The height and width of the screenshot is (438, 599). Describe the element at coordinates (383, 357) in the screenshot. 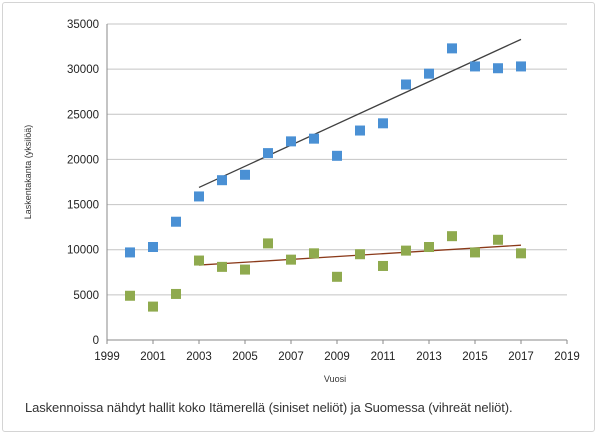

I see `x-tick-label: 2011` at that location.